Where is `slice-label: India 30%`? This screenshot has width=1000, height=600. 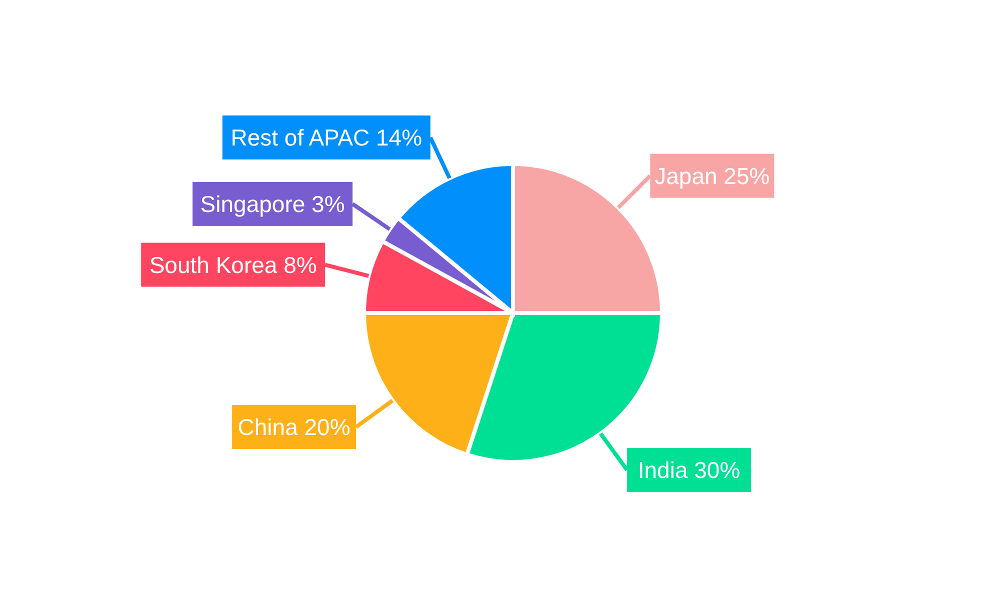 slice-label: India 30% is located at coordinates (689, 469).